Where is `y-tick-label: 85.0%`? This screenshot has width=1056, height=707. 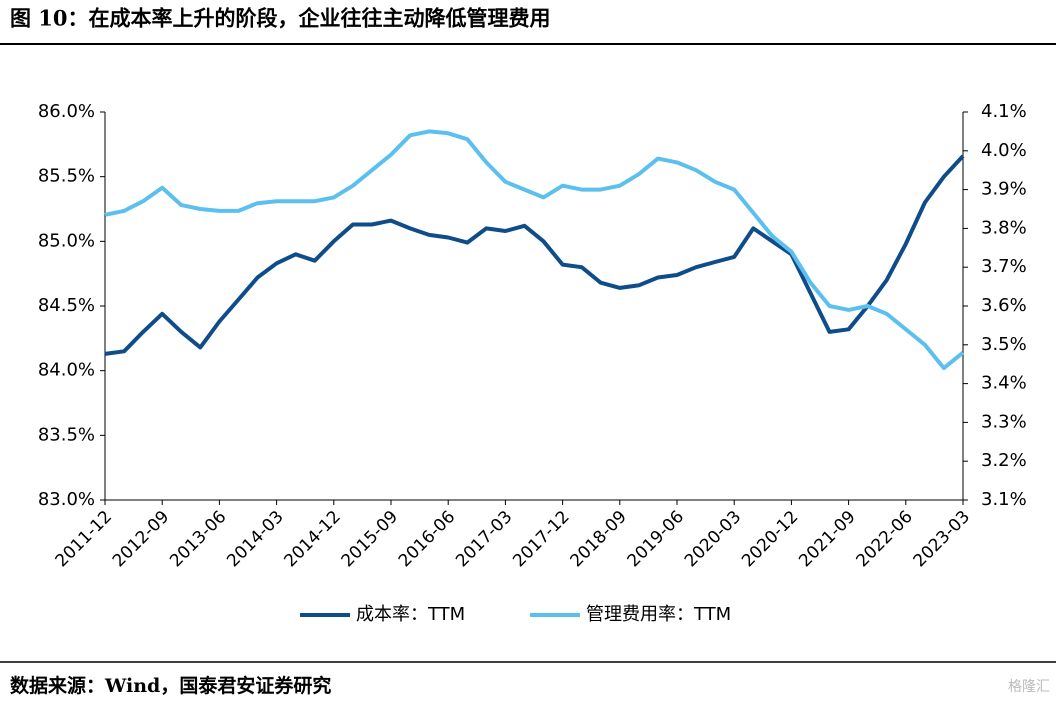
y-tick-label: 85.0% is located at coordinates (66, 240).